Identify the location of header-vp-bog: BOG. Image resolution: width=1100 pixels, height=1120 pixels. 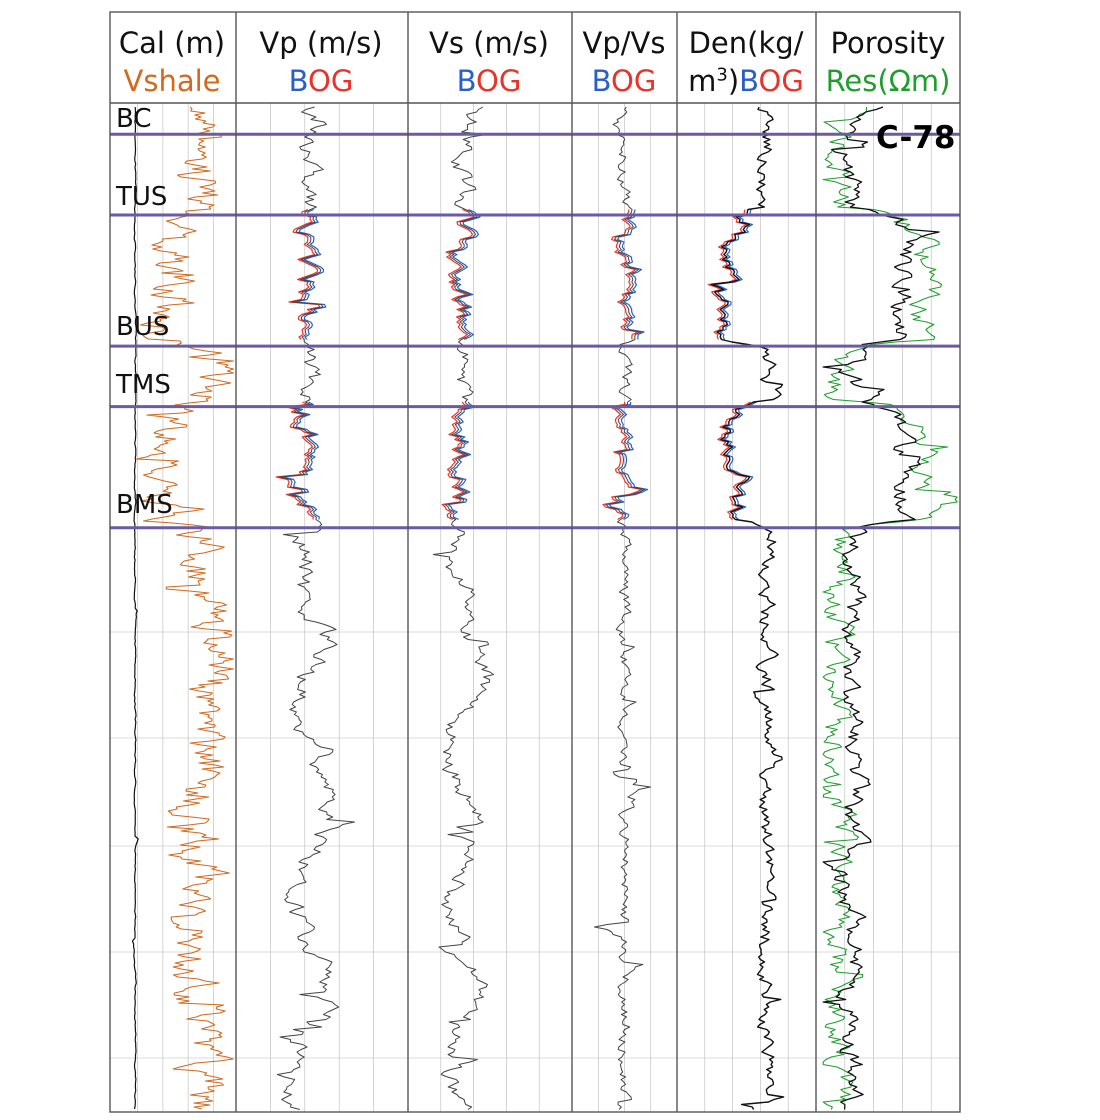
(321, 81).